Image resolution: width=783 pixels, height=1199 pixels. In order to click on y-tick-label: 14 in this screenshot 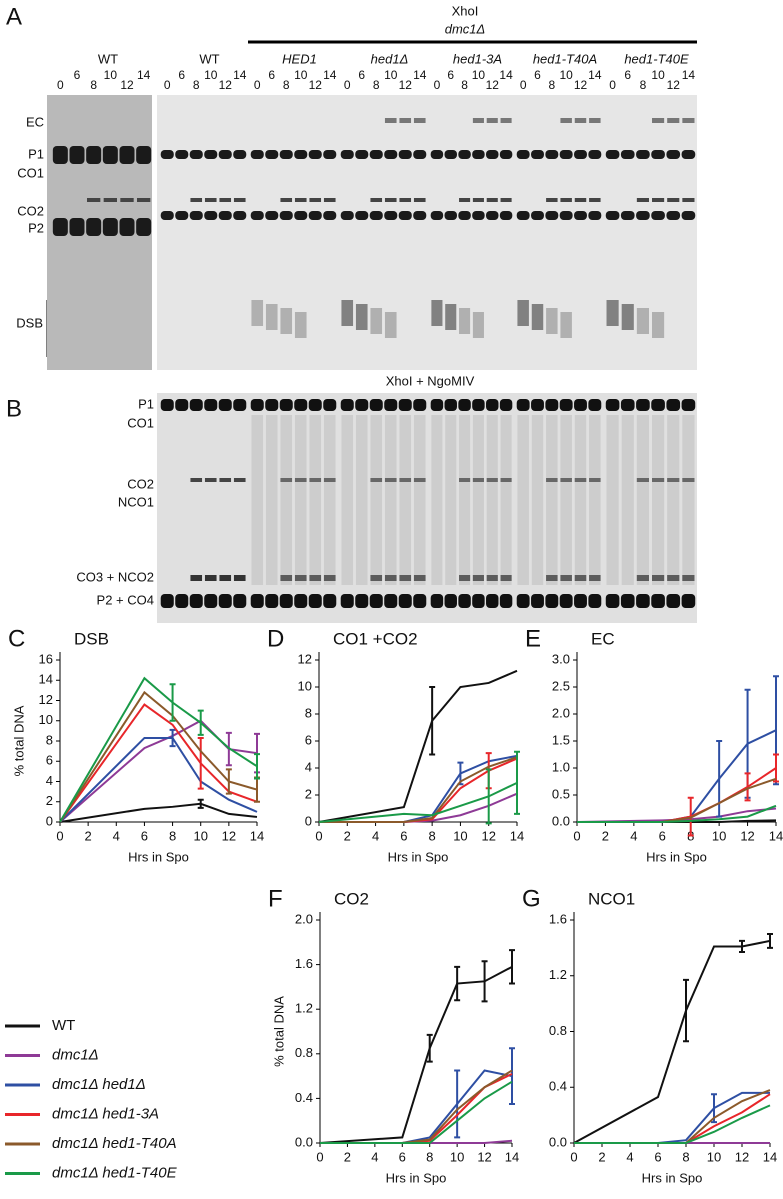, I will do `click(46, 679)`.